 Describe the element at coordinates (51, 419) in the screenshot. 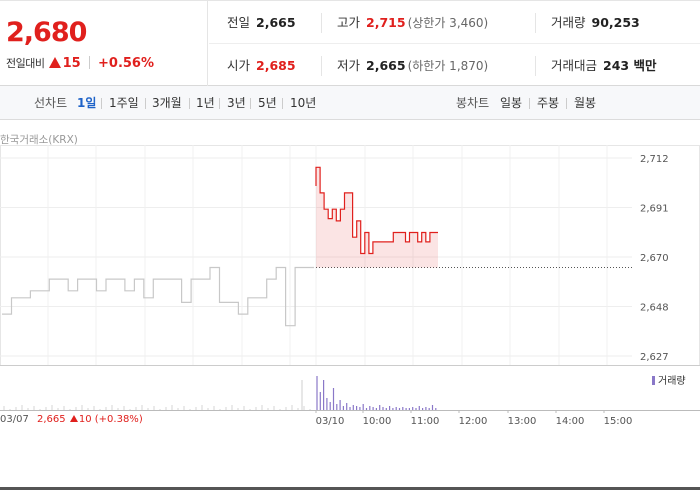

I see `prev-price: 2,665` at that location.